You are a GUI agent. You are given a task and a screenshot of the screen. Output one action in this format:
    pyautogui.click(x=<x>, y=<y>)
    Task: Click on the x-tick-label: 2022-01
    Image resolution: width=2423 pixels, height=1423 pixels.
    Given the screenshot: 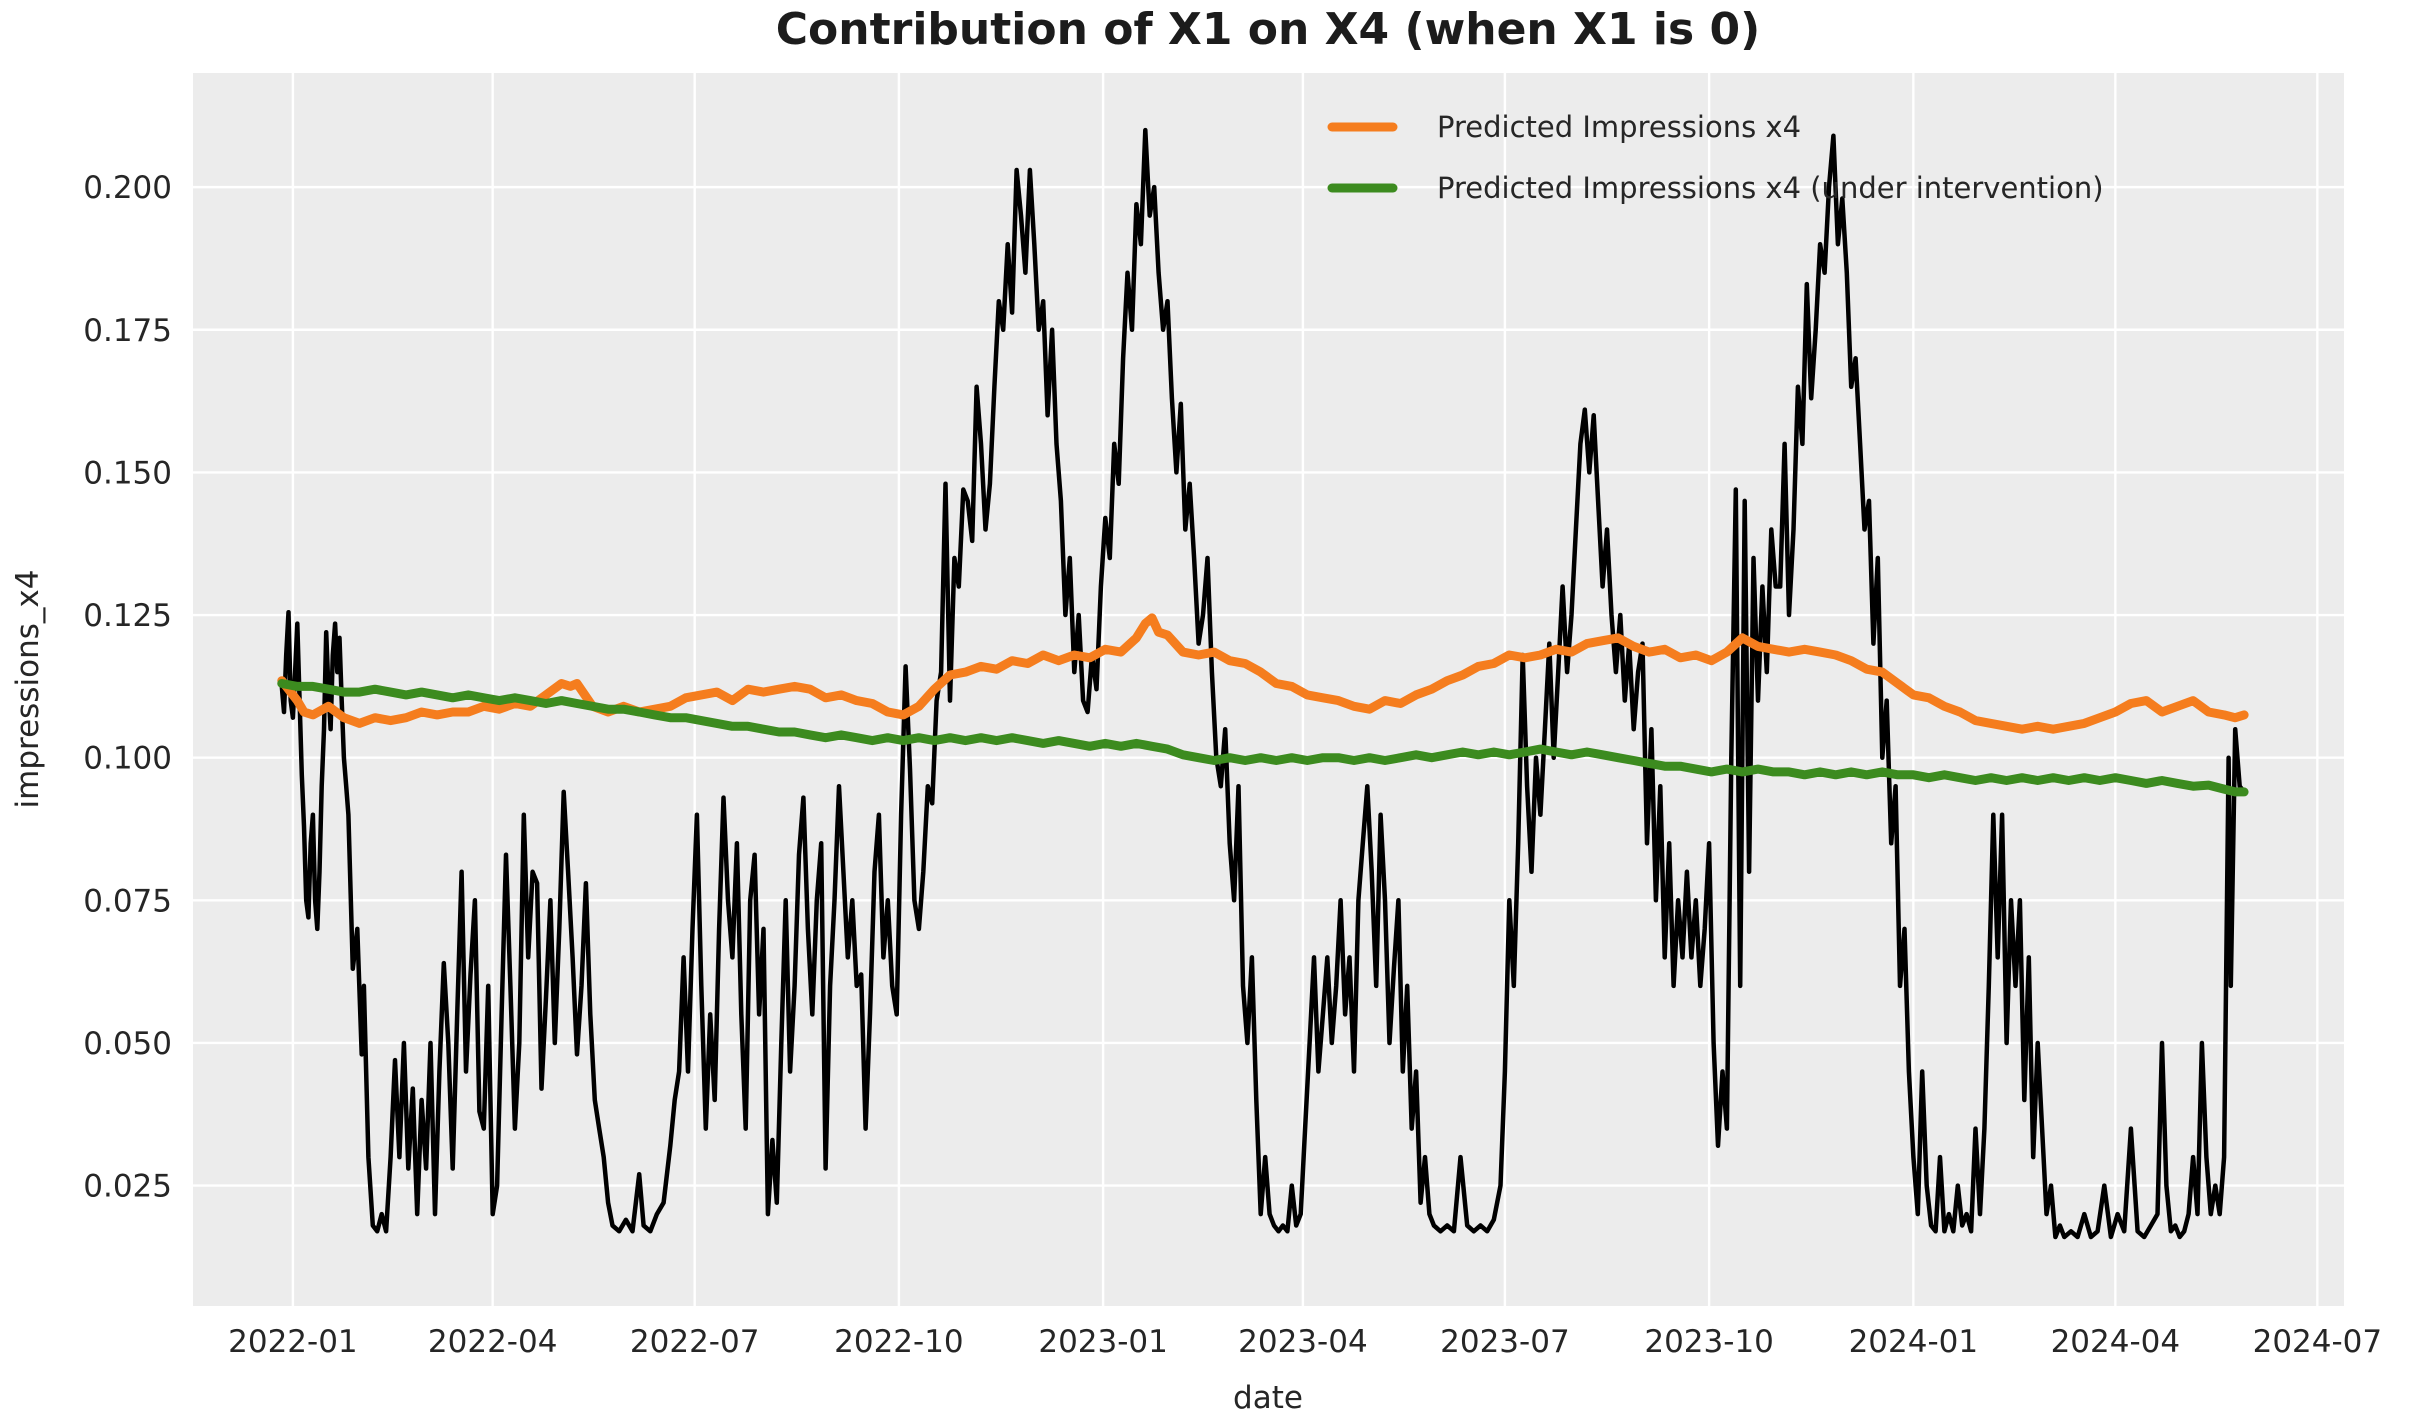 What is the action you would take?
    pyautogui.click(x=293, y=1342)
    